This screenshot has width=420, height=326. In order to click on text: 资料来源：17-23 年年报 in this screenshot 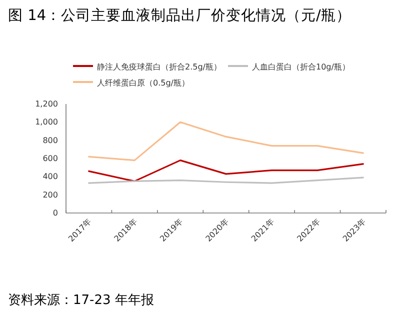, I will do `click(81, 300)`.